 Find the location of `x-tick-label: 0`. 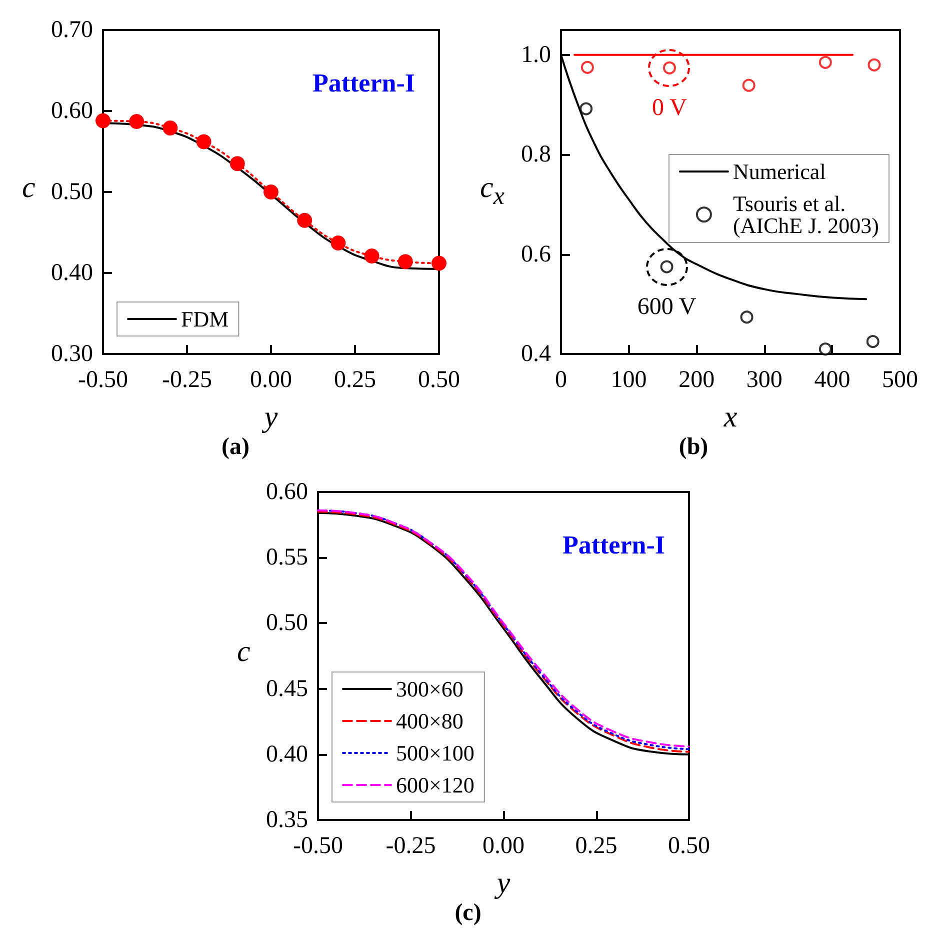

x-tick-label: 0 is located at coordinates (561, 380).